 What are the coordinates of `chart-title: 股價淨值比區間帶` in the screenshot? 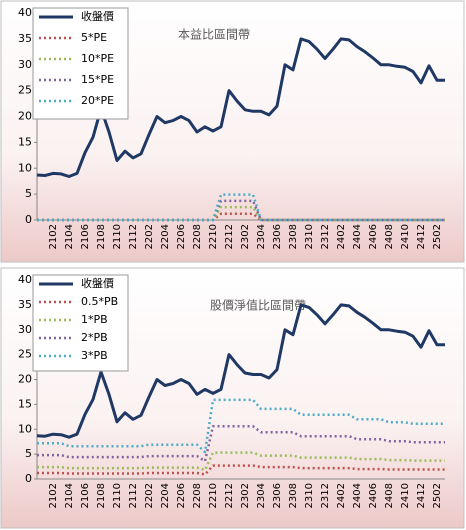 It's located at (258, 305).